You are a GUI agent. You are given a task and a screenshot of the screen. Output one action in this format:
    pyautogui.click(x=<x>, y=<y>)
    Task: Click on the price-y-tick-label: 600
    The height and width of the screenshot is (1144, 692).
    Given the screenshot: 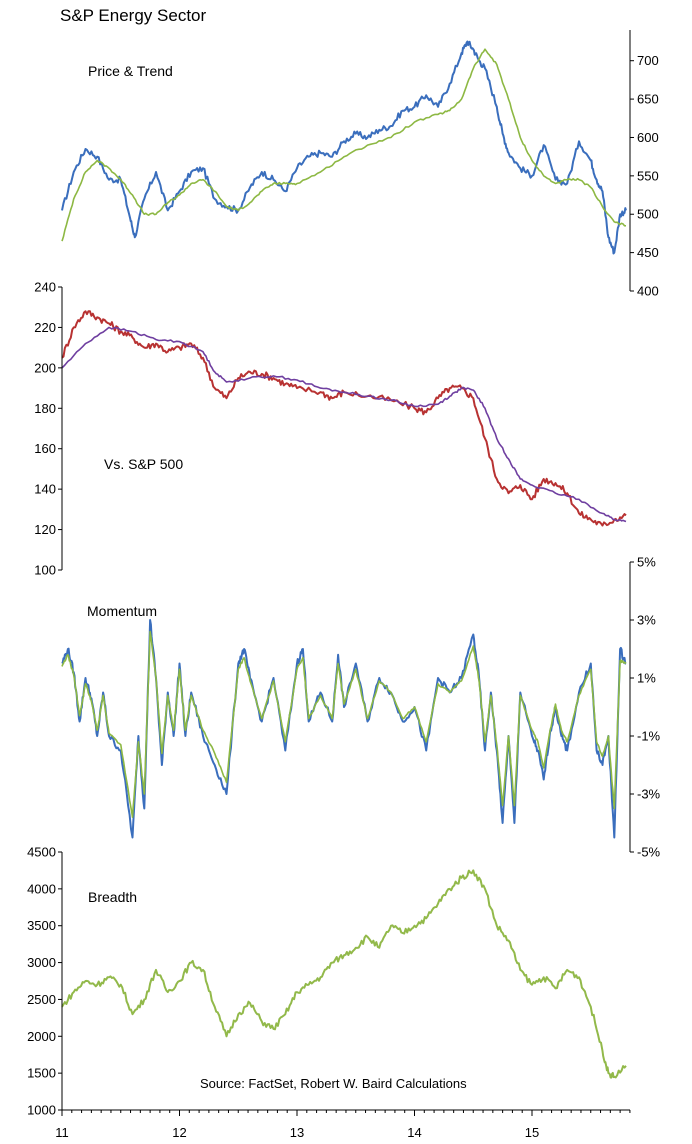 What is the action you would take?
    pyautogui.click(x=648, y=137)
    